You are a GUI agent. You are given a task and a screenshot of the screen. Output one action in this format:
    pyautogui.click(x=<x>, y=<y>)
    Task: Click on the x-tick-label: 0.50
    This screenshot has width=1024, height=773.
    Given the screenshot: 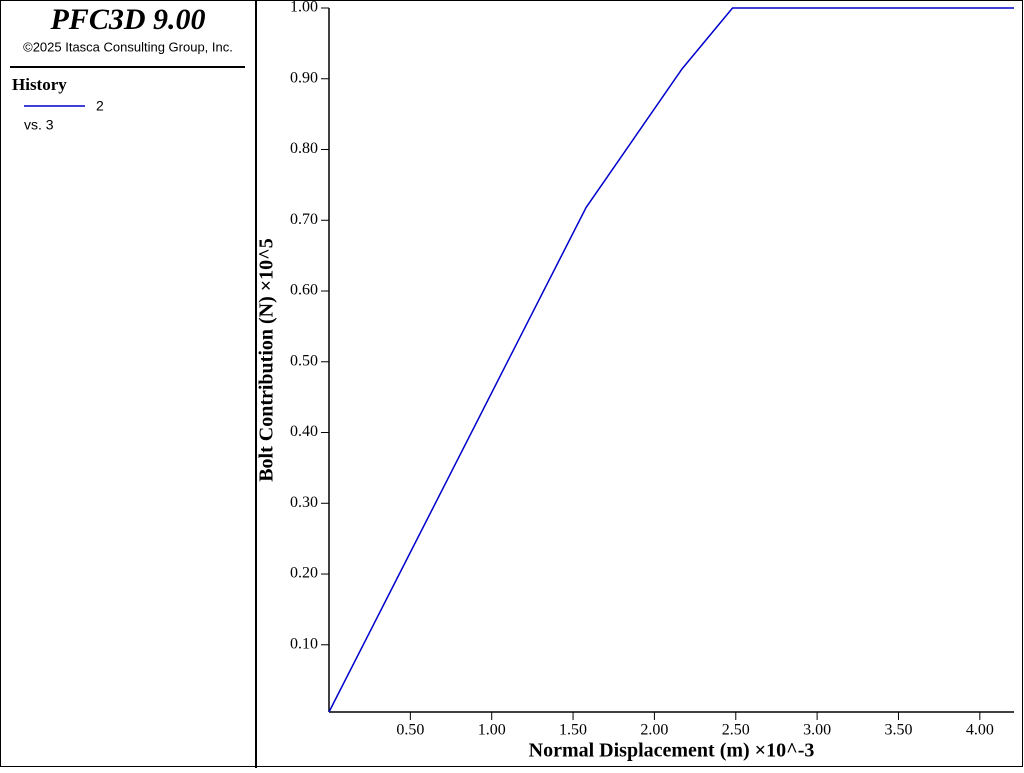 What is the action you would take?
    pyautogui.click(x=410, y=730)
    